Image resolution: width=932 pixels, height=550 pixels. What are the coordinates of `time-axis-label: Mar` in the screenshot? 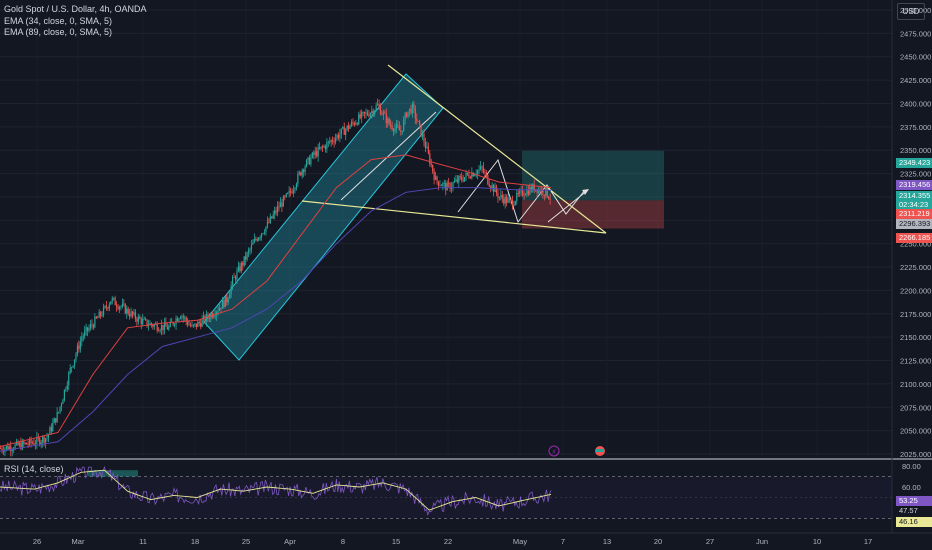 It's located at (78, 541).